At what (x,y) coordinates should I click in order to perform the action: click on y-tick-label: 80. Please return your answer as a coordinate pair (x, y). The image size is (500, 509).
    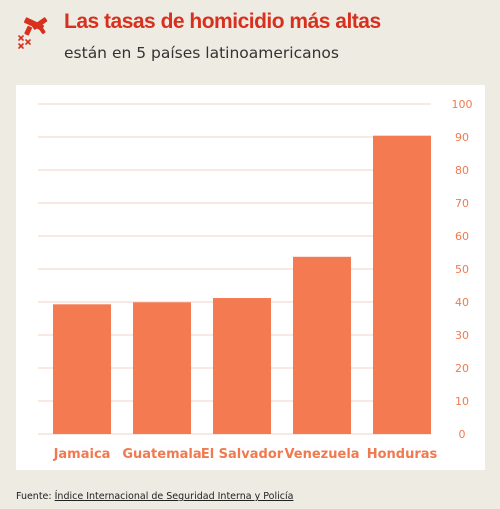
    Looking at the image, I should click on (462, 170).